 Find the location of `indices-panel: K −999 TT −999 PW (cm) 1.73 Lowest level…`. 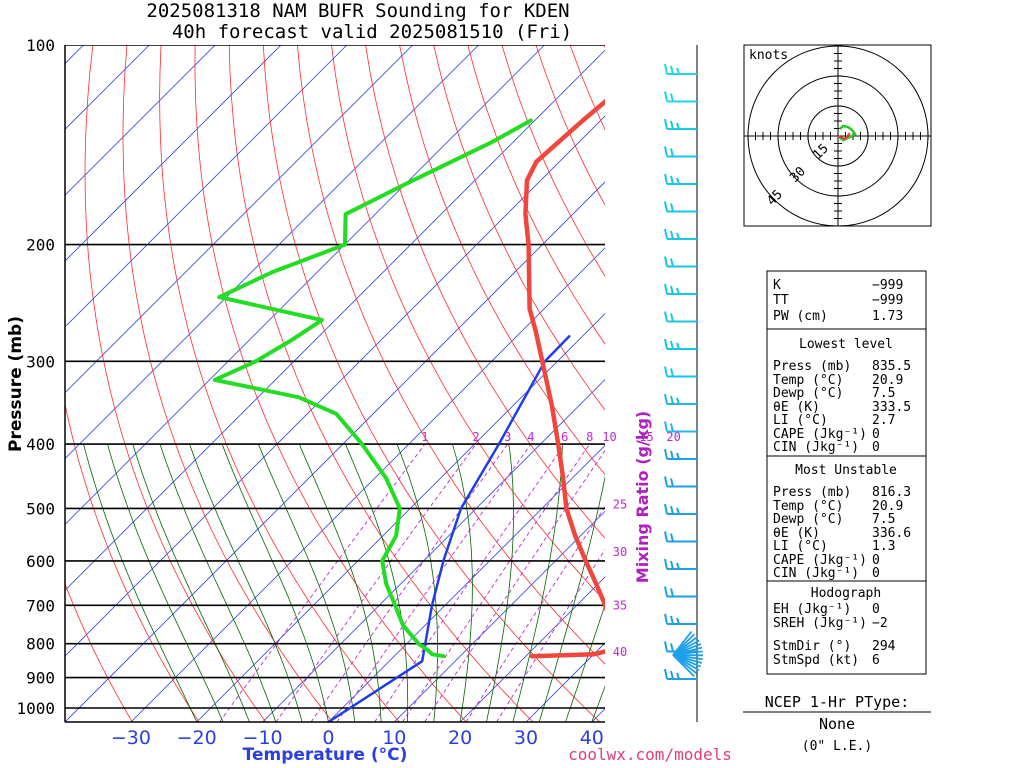

indices-panel: K −999 TT −999 PW (cm) 1.73 Lowest level… is located at coordinates (846, 472).